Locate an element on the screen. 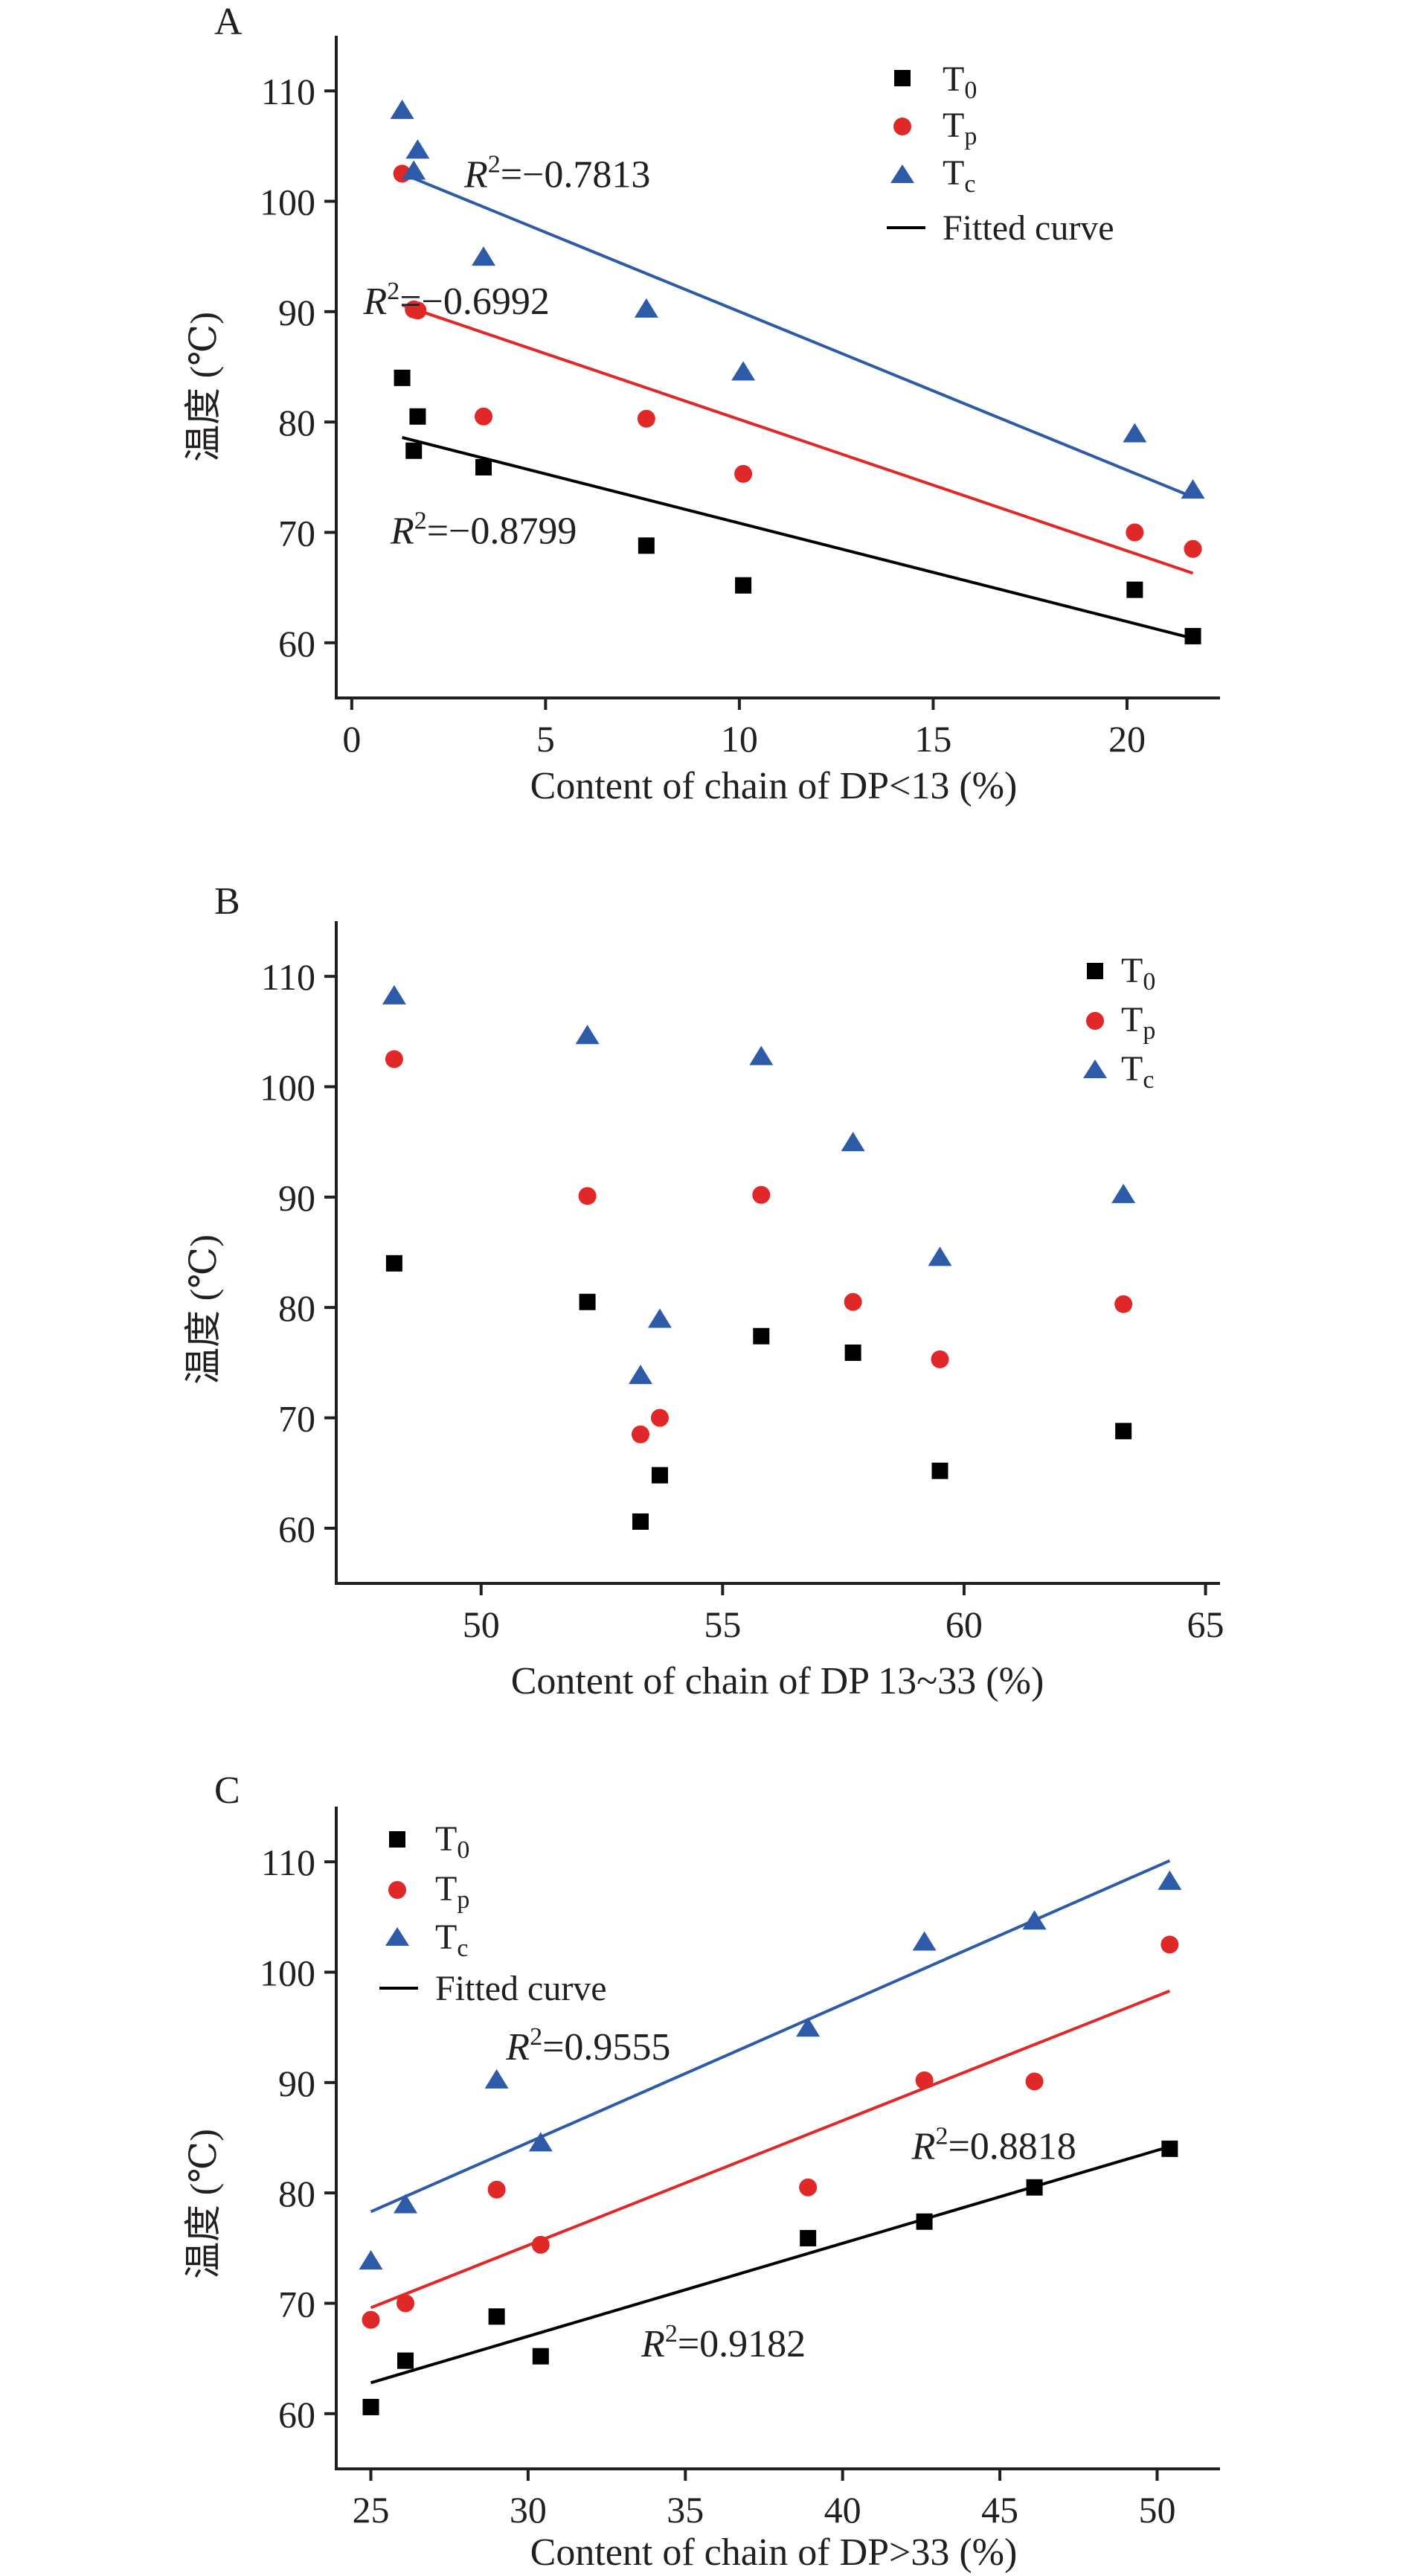  x-tick-label: 65 is located at coordinates (1205, 1624).